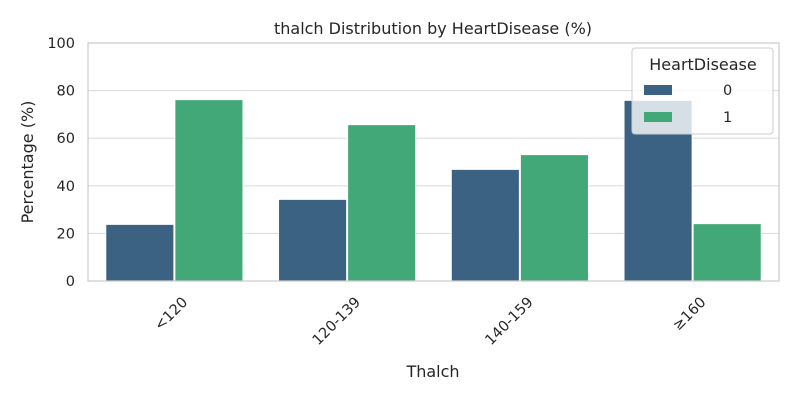  Describe the element at coordinates (70, 282) in the screenshot. I see `y-tick-label: 0` at that location.